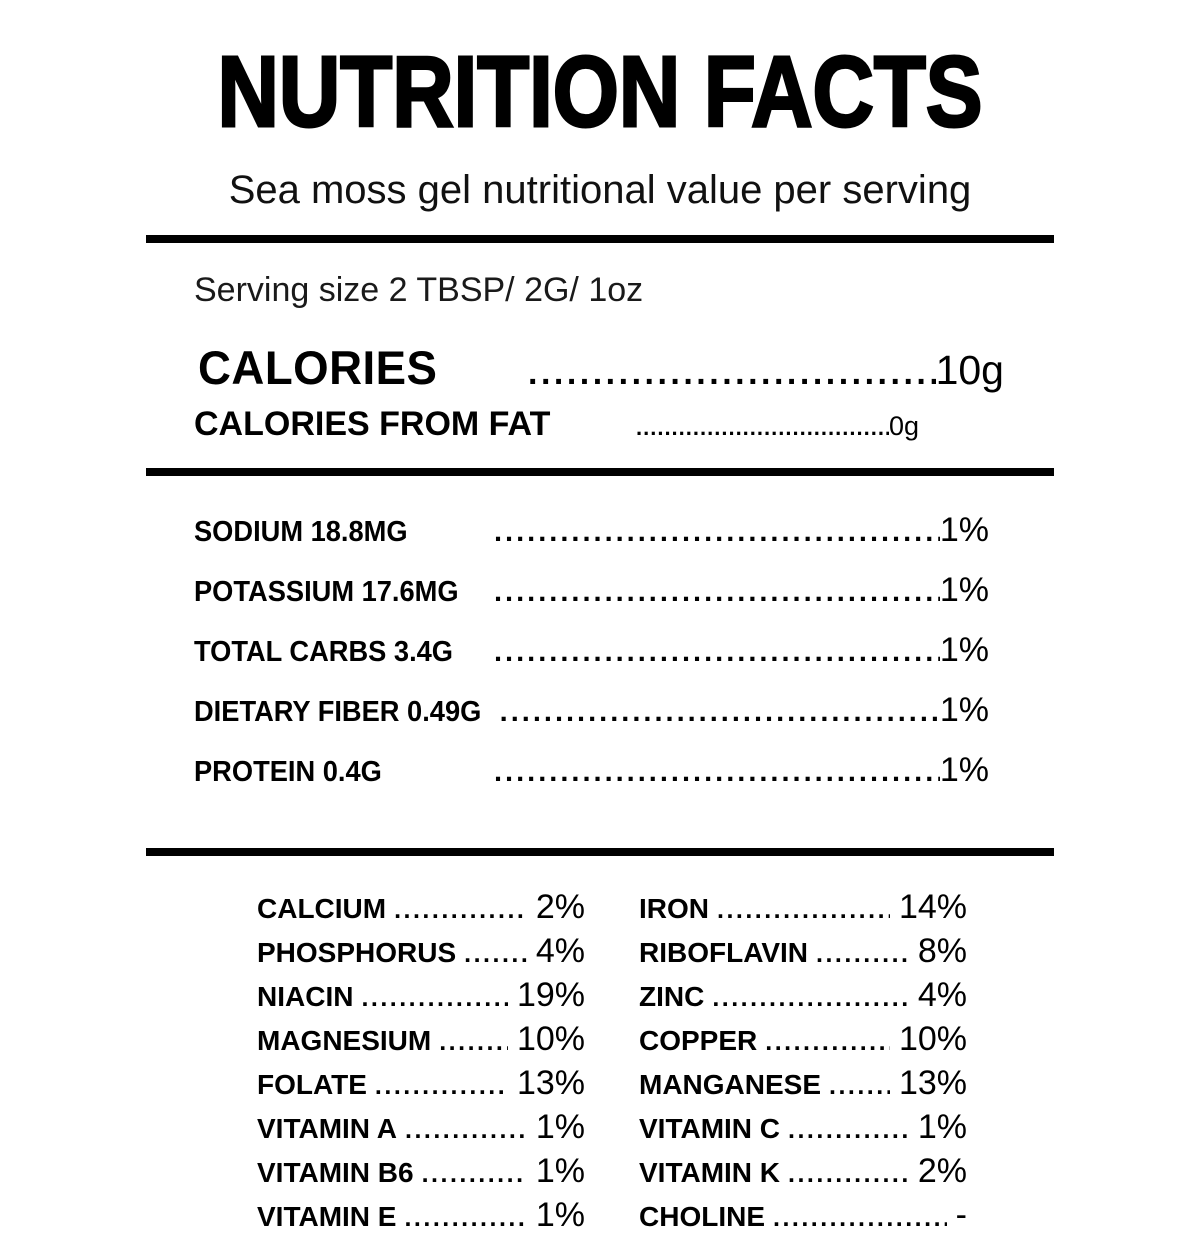 This screenshot has height=1242, width=1200. I want to click on nutrient-row: PROTEIN 0.4G 1%, so click(591, 770).